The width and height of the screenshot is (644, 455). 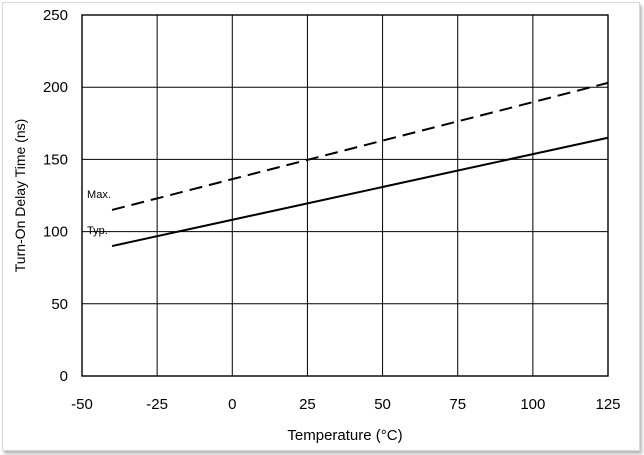 What do you see at coordinates (55, 15) in the screenshot?
I see `y-tick-label: 250` at bounding box center [55, 15].